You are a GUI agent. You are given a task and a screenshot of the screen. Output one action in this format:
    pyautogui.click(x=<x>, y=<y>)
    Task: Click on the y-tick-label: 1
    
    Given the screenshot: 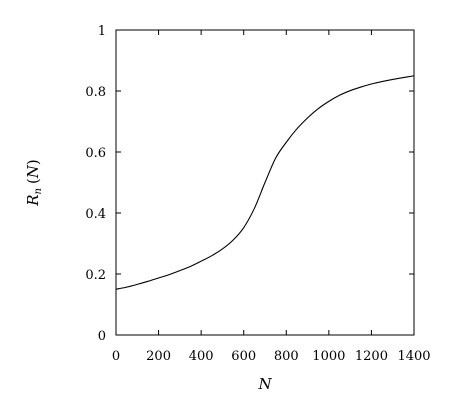 What is the action you would take?
    pyautogui.click(x=102, y=31)
    